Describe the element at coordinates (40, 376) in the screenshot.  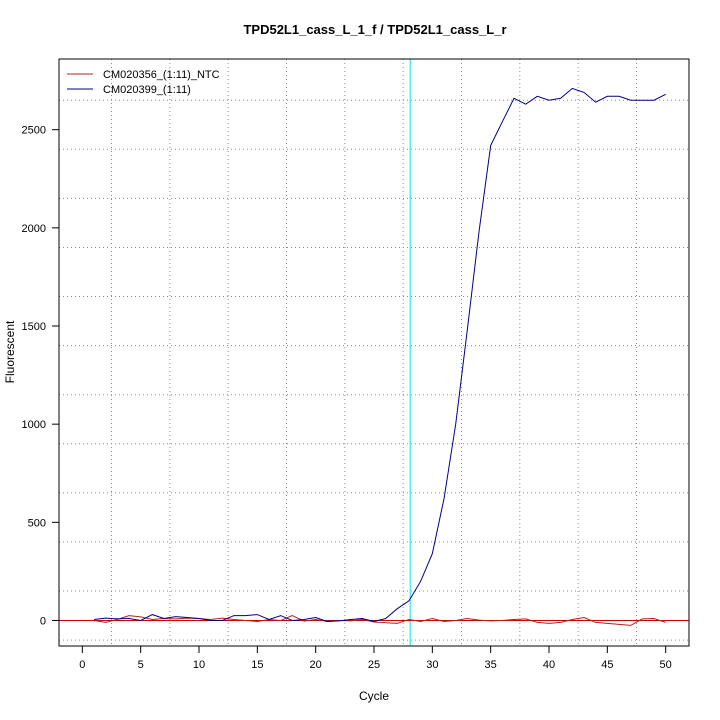
I see `y-axis: 0 500 1000 1500 2000 2500` at that location.